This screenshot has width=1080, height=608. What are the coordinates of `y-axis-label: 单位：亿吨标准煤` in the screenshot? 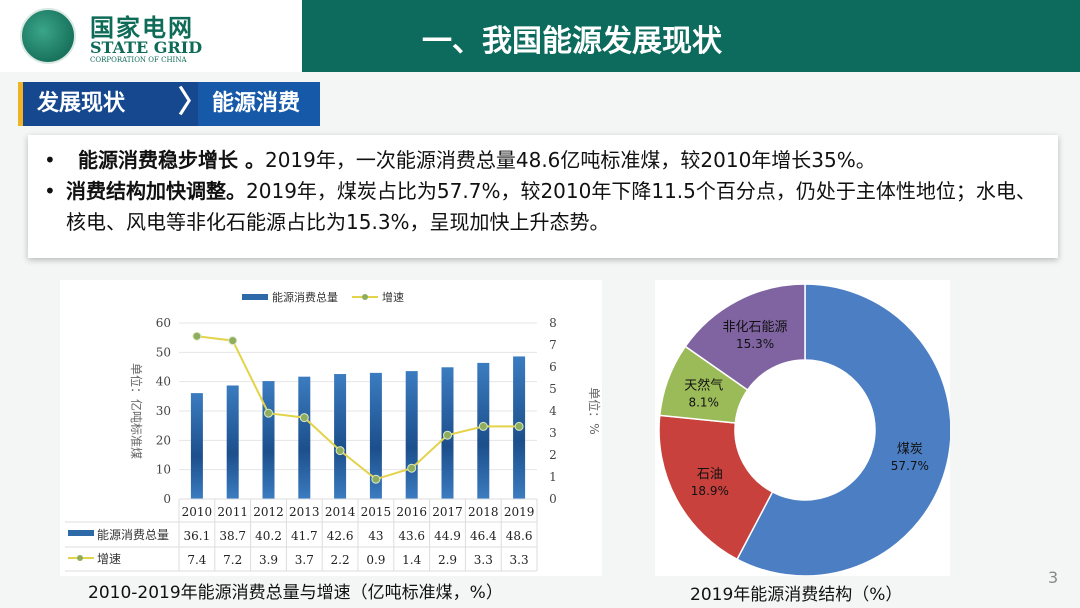 It's located at (136, 411).